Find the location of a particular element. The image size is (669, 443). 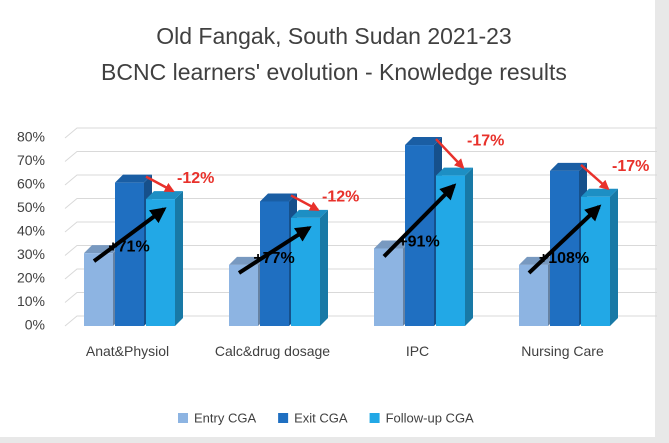

legend-label: Entry CGA is located at coordinates (225, 417).